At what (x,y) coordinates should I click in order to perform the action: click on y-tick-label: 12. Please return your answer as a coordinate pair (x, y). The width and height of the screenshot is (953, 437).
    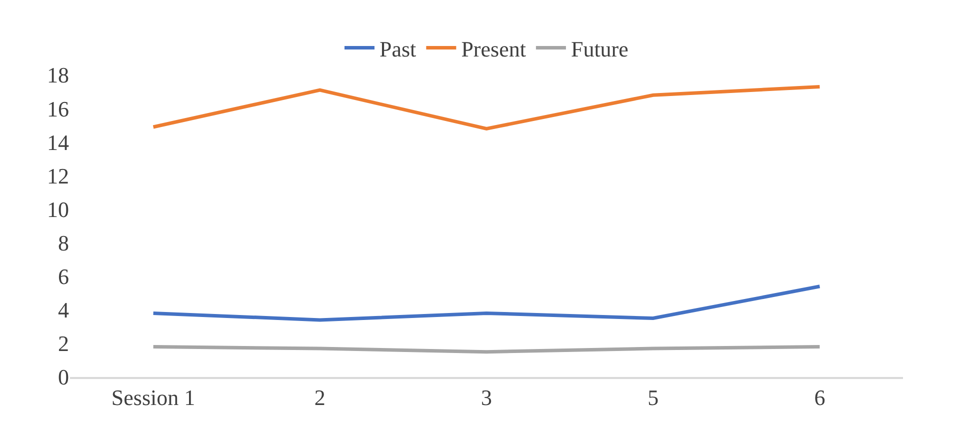
    Looking at the image, I should click on (58, 175).